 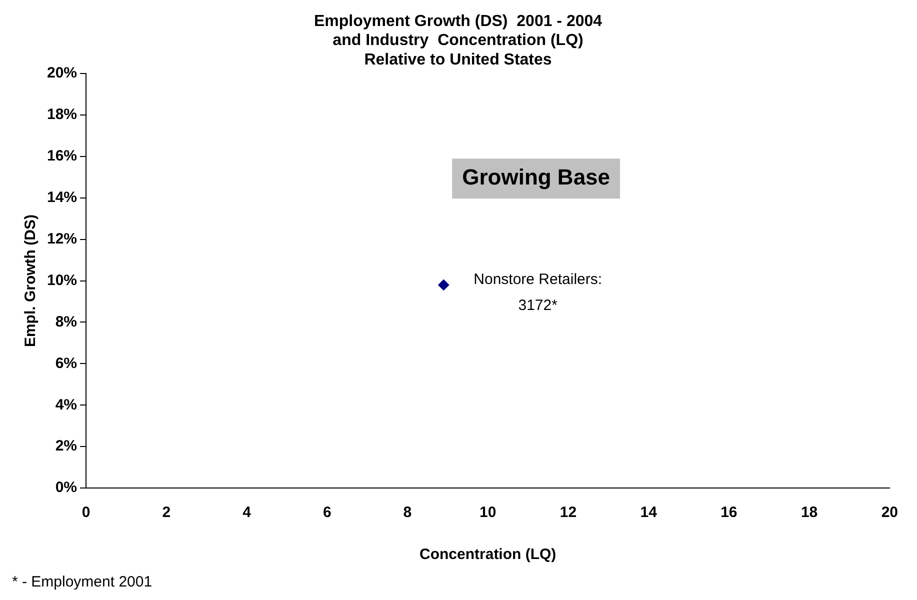 I want to click on x-axis-title: Concentration (LQ), so click(x=488, y=555).